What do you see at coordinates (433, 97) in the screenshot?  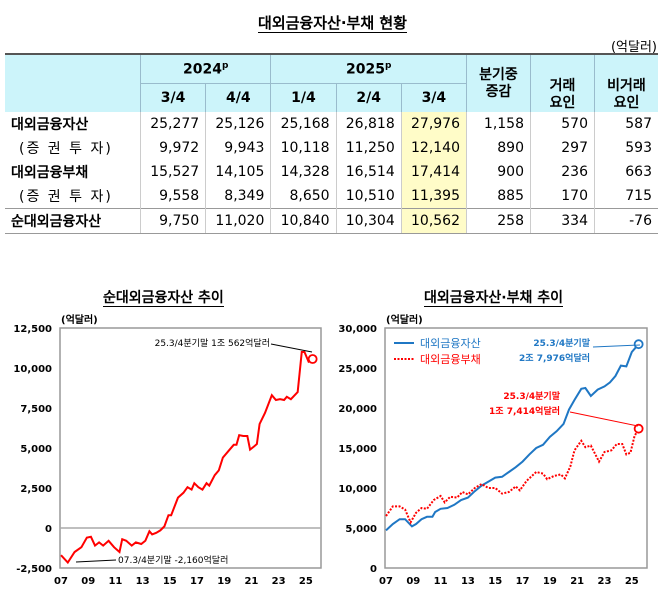 I see `quarter-header: 3/4` at bounding box center [433, 97].